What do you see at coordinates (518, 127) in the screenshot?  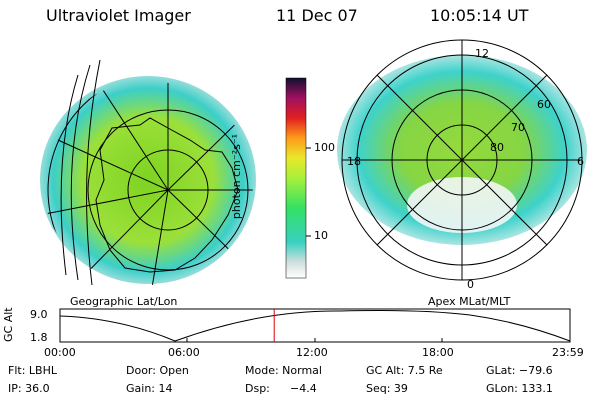 I see `lat-label-70: 70` at bounding box center [518, 127].